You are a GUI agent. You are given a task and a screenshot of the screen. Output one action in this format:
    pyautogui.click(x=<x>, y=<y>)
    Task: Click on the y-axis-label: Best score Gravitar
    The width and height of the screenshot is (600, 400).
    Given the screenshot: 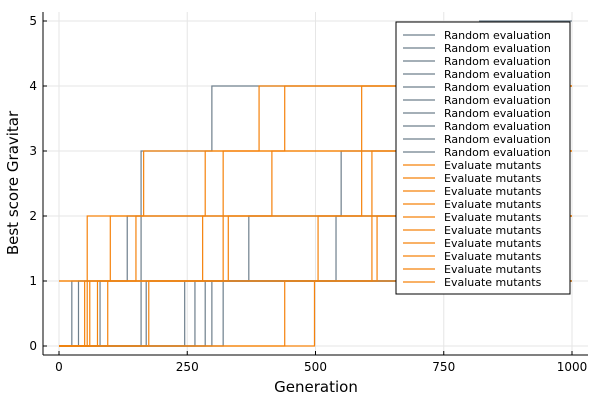 What is the action you would take?
    pyautogui.click(x=13, y=182)
    